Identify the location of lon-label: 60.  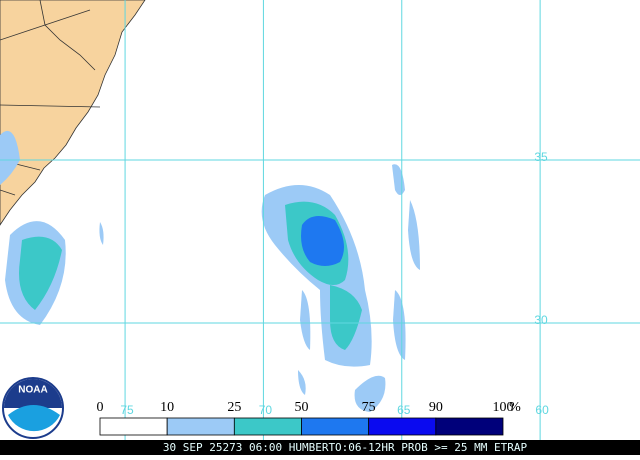
(542, 410).